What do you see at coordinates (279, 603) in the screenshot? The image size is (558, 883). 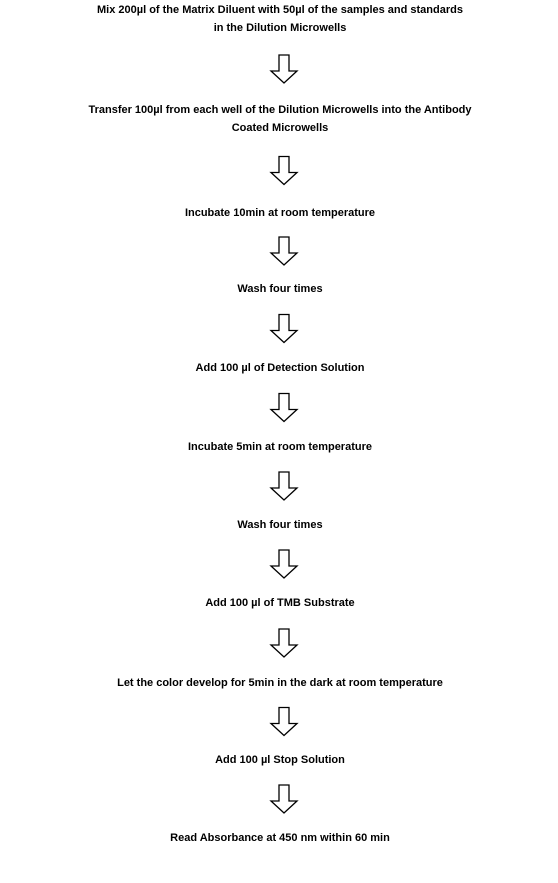 I see `step-text: Add 100 µl of TMB Substrate` at bounding box center [279, 603].